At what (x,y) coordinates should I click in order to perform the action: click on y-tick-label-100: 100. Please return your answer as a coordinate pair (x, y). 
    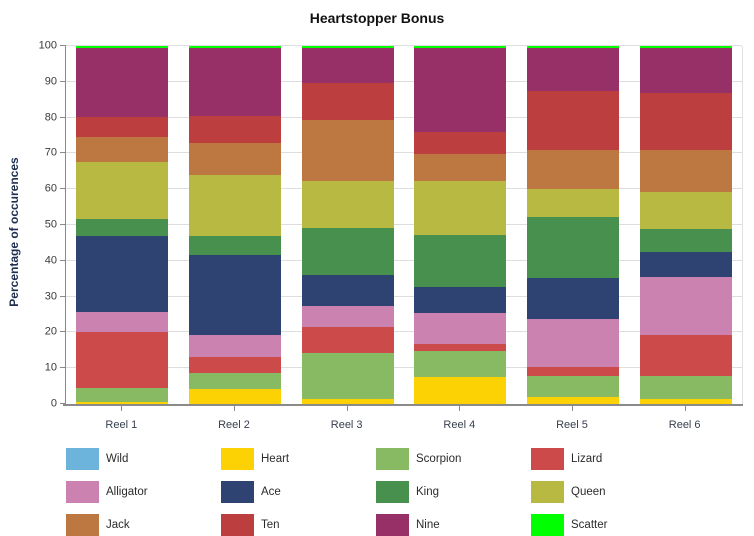
    Looking at the image, I should click on (47, 45).